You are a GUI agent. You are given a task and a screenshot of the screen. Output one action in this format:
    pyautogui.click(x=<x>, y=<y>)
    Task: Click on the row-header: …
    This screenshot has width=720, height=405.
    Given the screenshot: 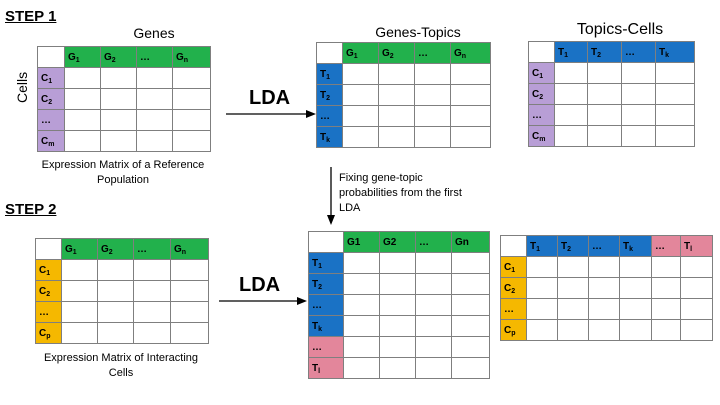 What is the action you would take?
    pyautogui.click(x=51, y=120)
    